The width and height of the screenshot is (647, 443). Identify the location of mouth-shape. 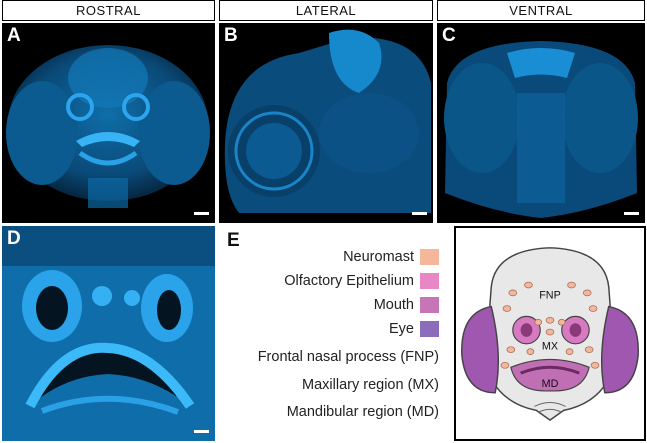
(550, 375).